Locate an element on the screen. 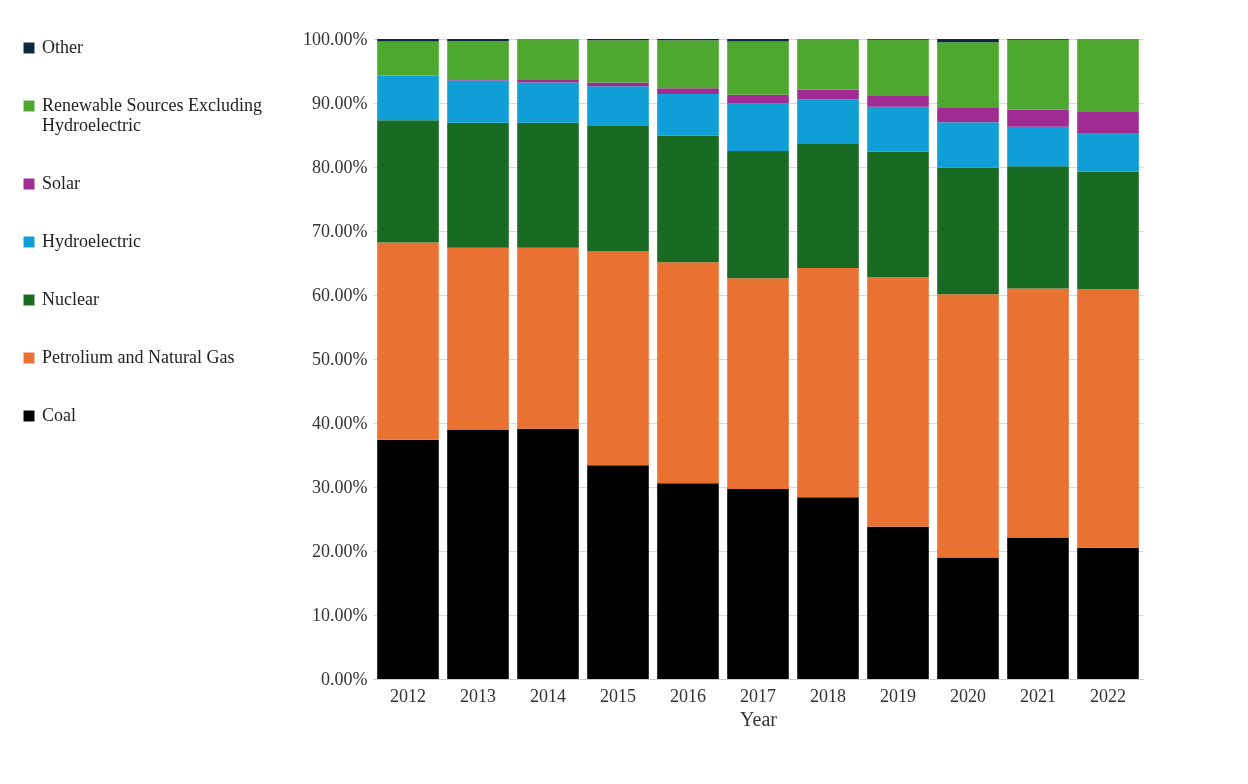 Image resolution: width=1248 pixels, height=784 pixels. x-tick-label: 2021 is located at coordinates (1038, 695).